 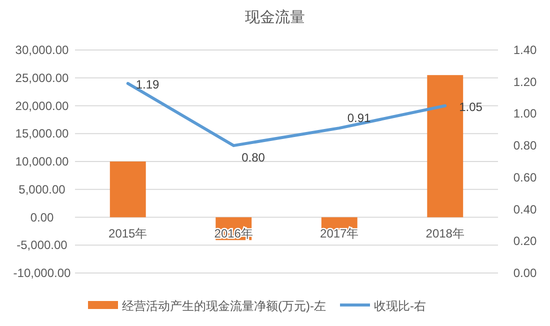 I want to click on x-tick-label: 2015年, so click(x=128, y=233).